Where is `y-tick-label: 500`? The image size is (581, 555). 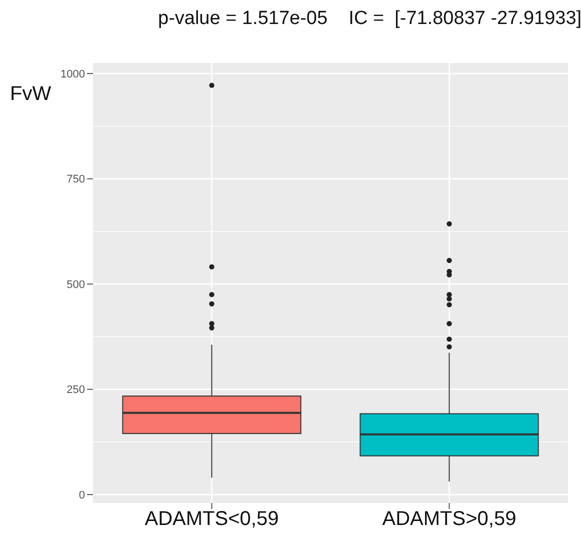
y-tick-label: 500 is located at coordinates (75, 284).